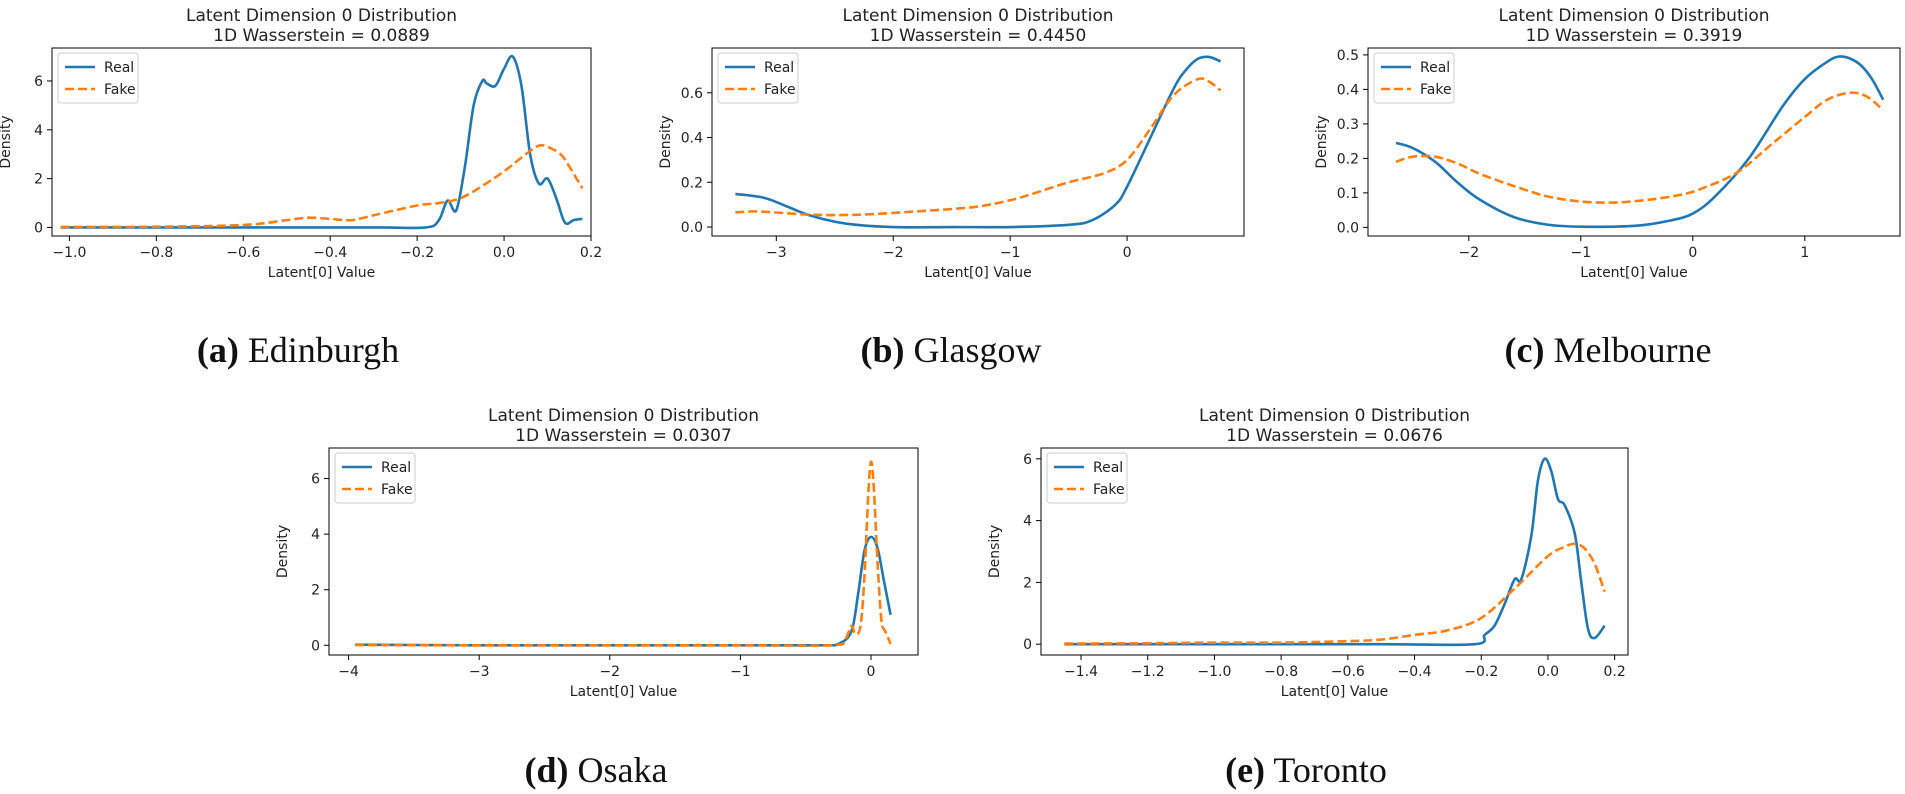 The height and width of the screenshot is (794, 1905). Describe the element at coordinates (883, 350) in the screenshot. I see `panel-caption-label: (b)` at that location.